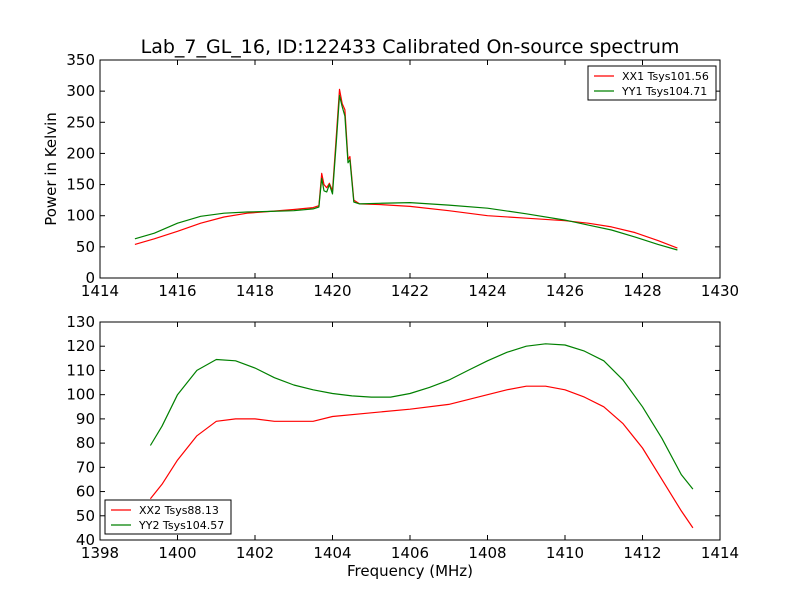 Image resolution: width=800 pixels, height=600 pixels. I want to click on top-x-tick-label: 1414, so click(100, 291).